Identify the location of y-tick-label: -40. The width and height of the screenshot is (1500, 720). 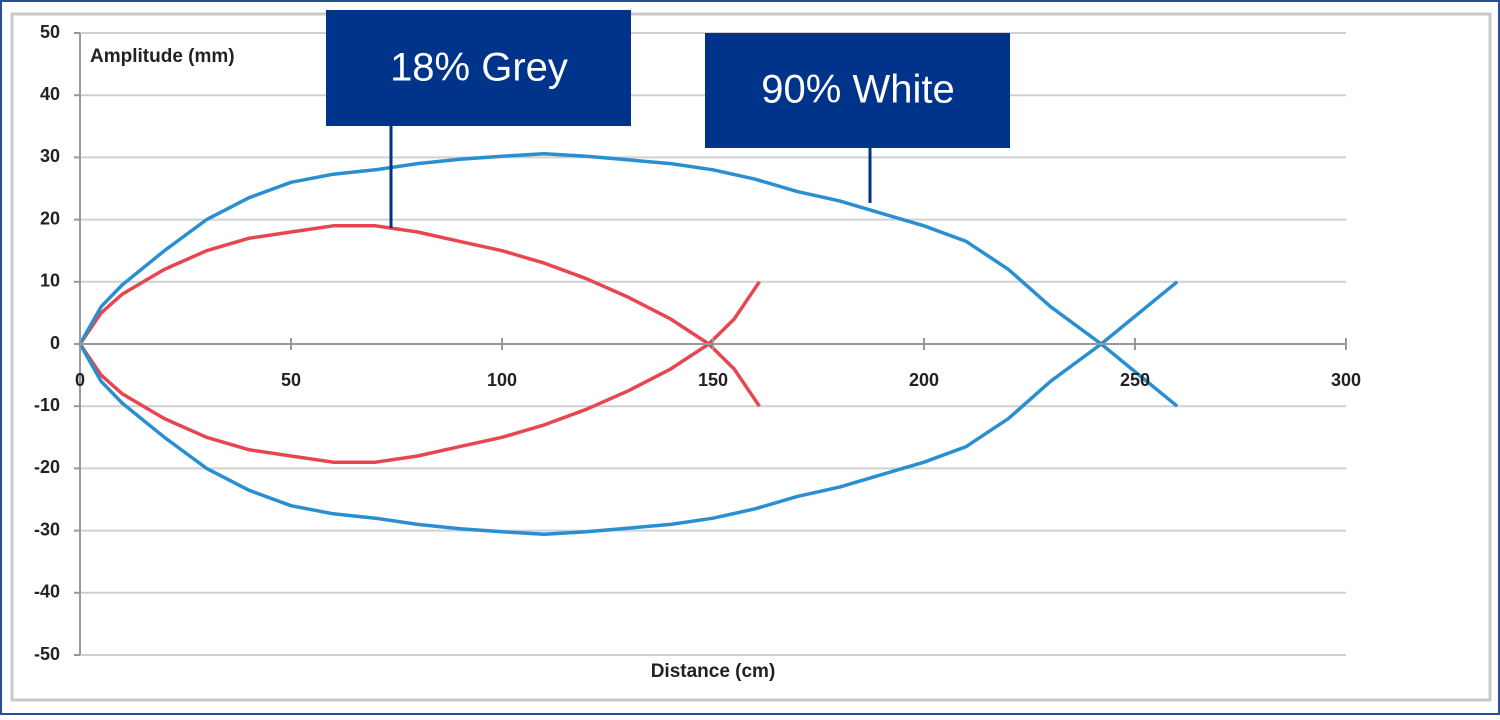
(47, 592).